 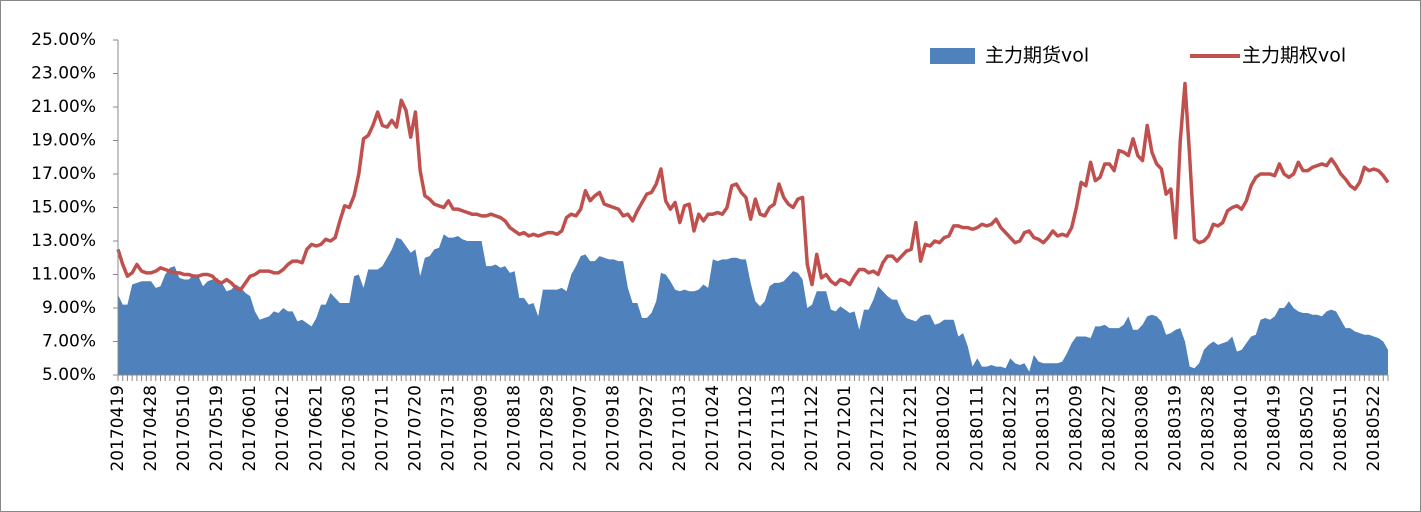 What do you see at coordinates (713, 428) in the screenshot?
I see `x-tick-label: 20171024` at bounding box center [713, 428].